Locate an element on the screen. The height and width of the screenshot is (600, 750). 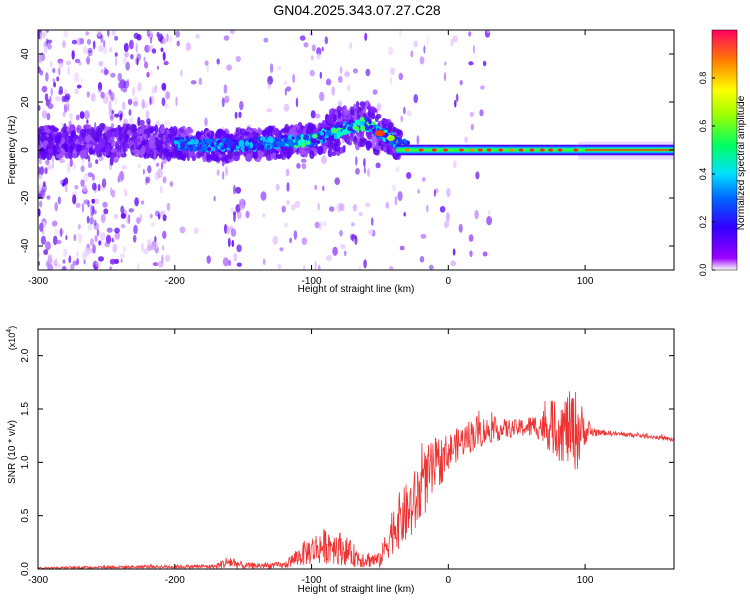
snr-y-tick-label: 0.5 is located at coordinates (25, 515).